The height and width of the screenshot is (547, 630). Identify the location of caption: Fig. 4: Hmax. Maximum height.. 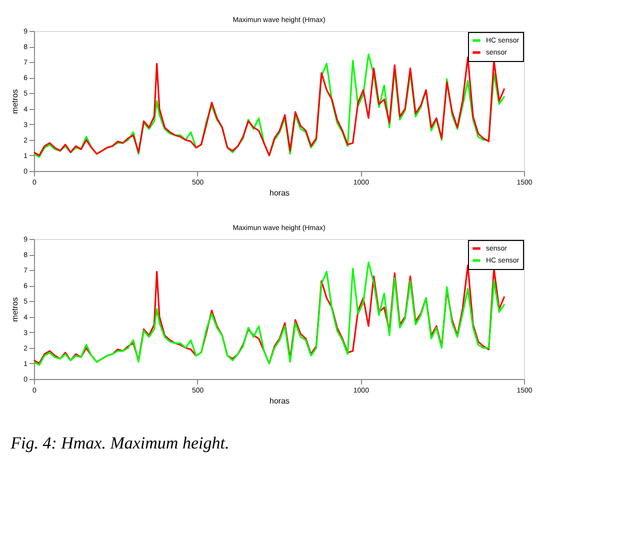
(120, 443).